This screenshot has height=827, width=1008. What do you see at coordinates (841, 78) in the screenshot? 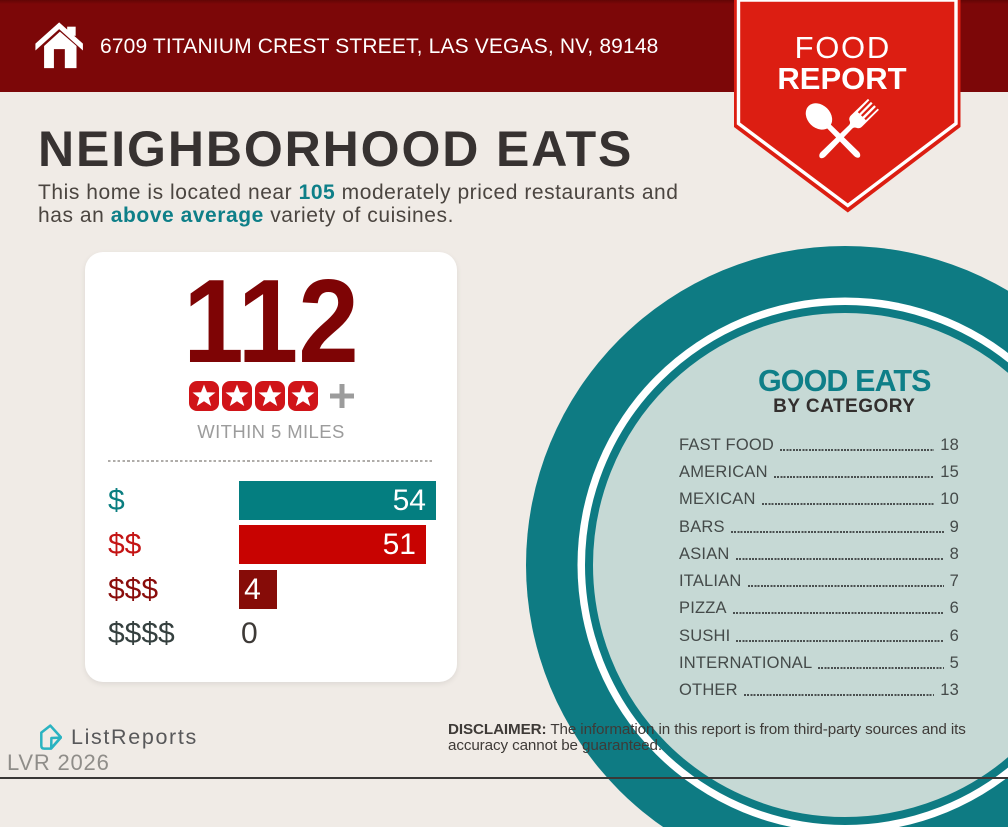
I see `svg-text: REPORT` at bounding box center [841, 78].